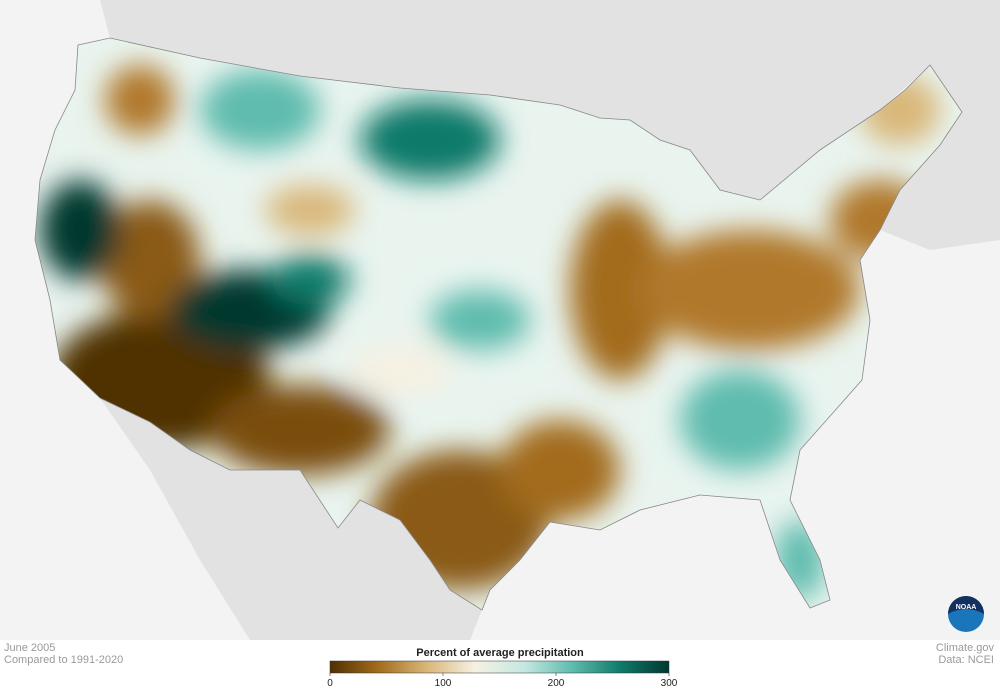 This screenshot has height=690, width=1000. Describe the element at coordinates (966, 614) in the screenshot. I see `noaa-logo: NOAA` at that location.